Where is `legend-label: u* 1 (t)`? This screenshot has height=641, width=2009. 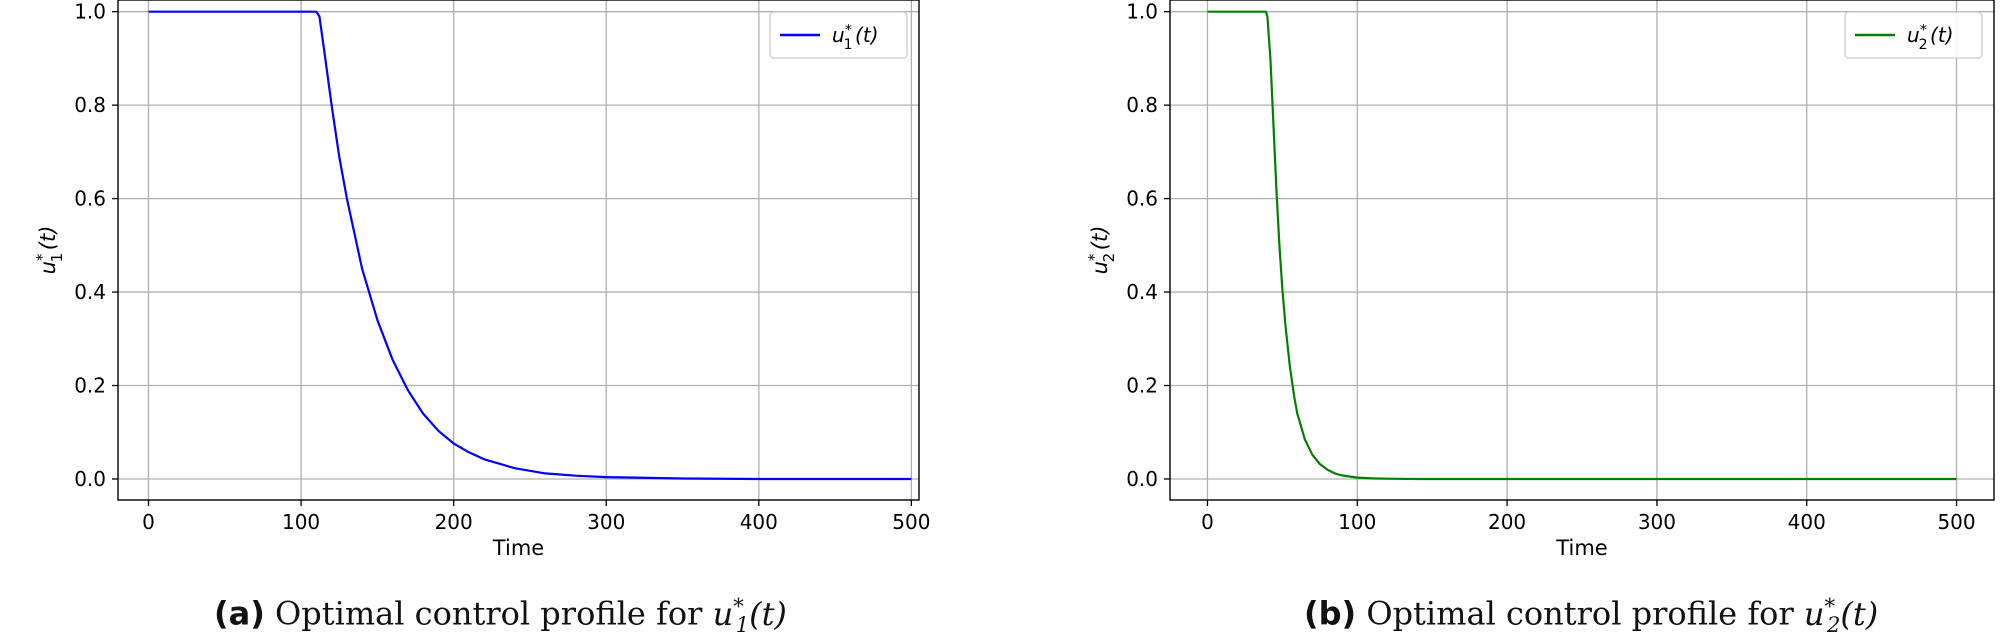 legend-label: u* 1 (t) is located at coordinates (855, 37).